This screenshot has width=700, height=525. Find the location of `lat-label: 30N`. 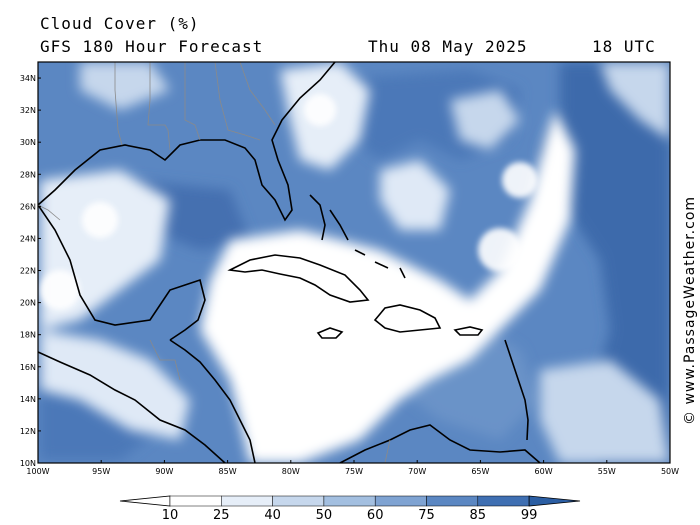

lat-label: 30N is located at coordinates (28, 142).